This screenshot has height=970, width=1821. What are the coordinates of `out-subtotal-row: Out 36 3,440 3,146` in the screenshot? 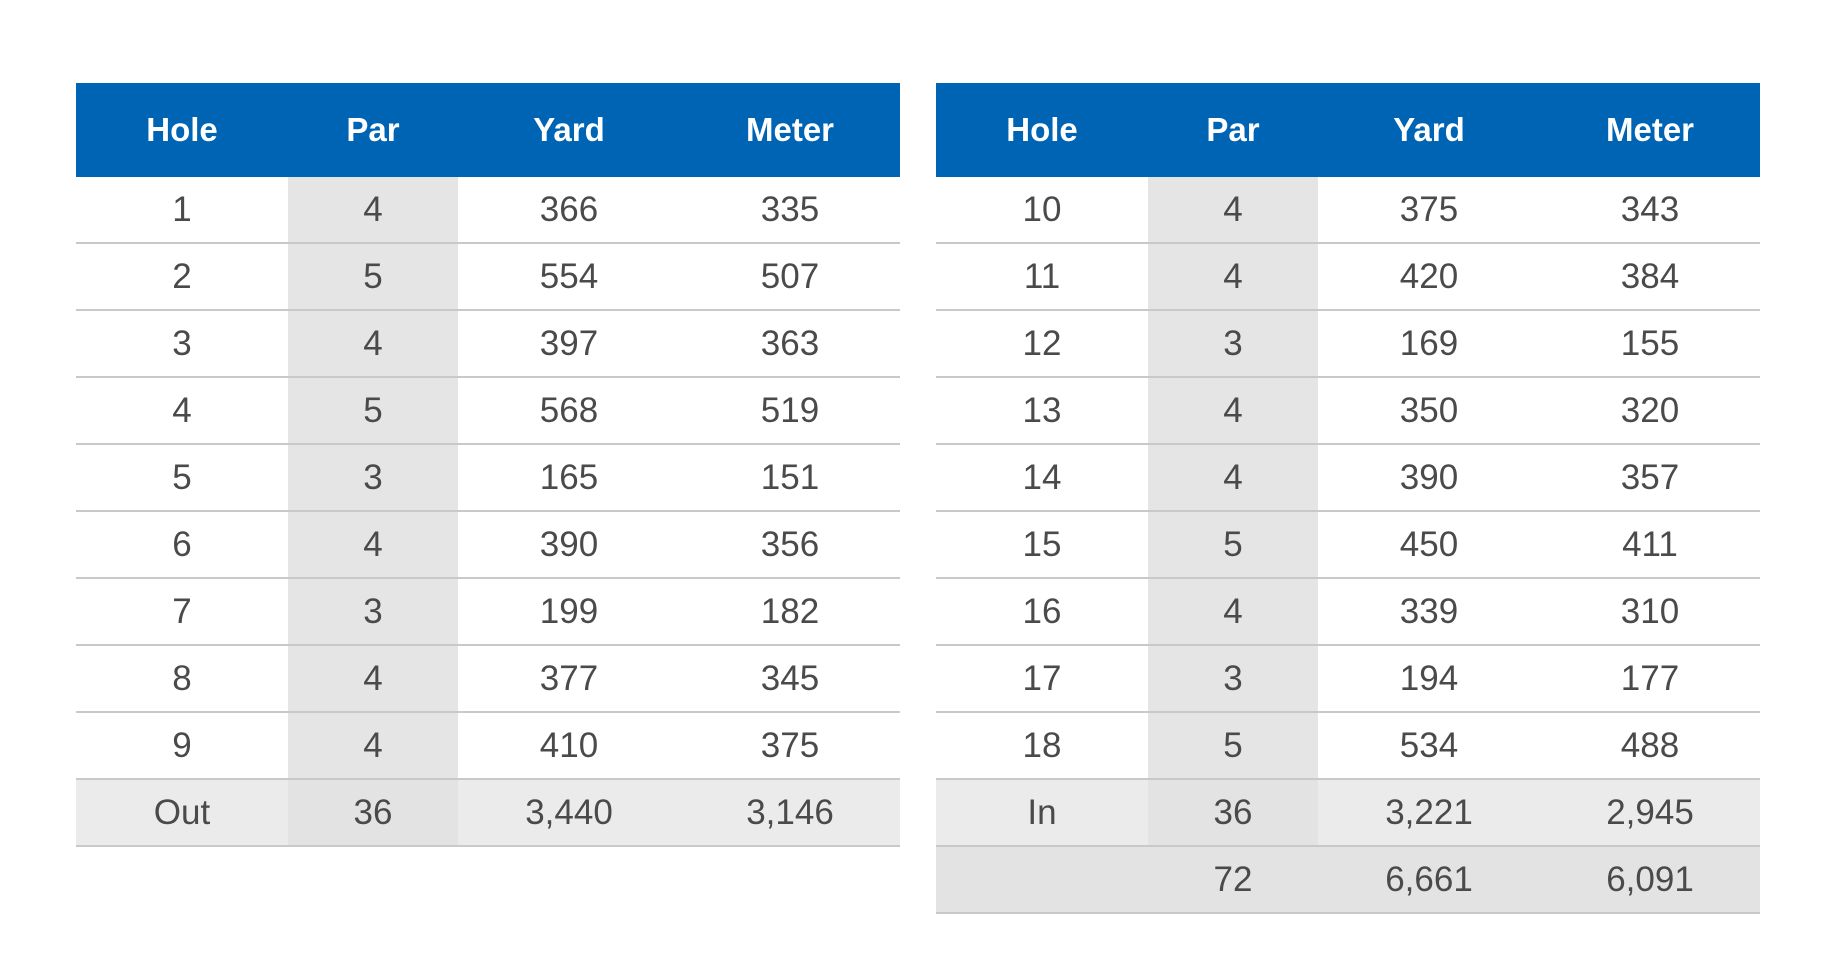 It's located at (488, 813).